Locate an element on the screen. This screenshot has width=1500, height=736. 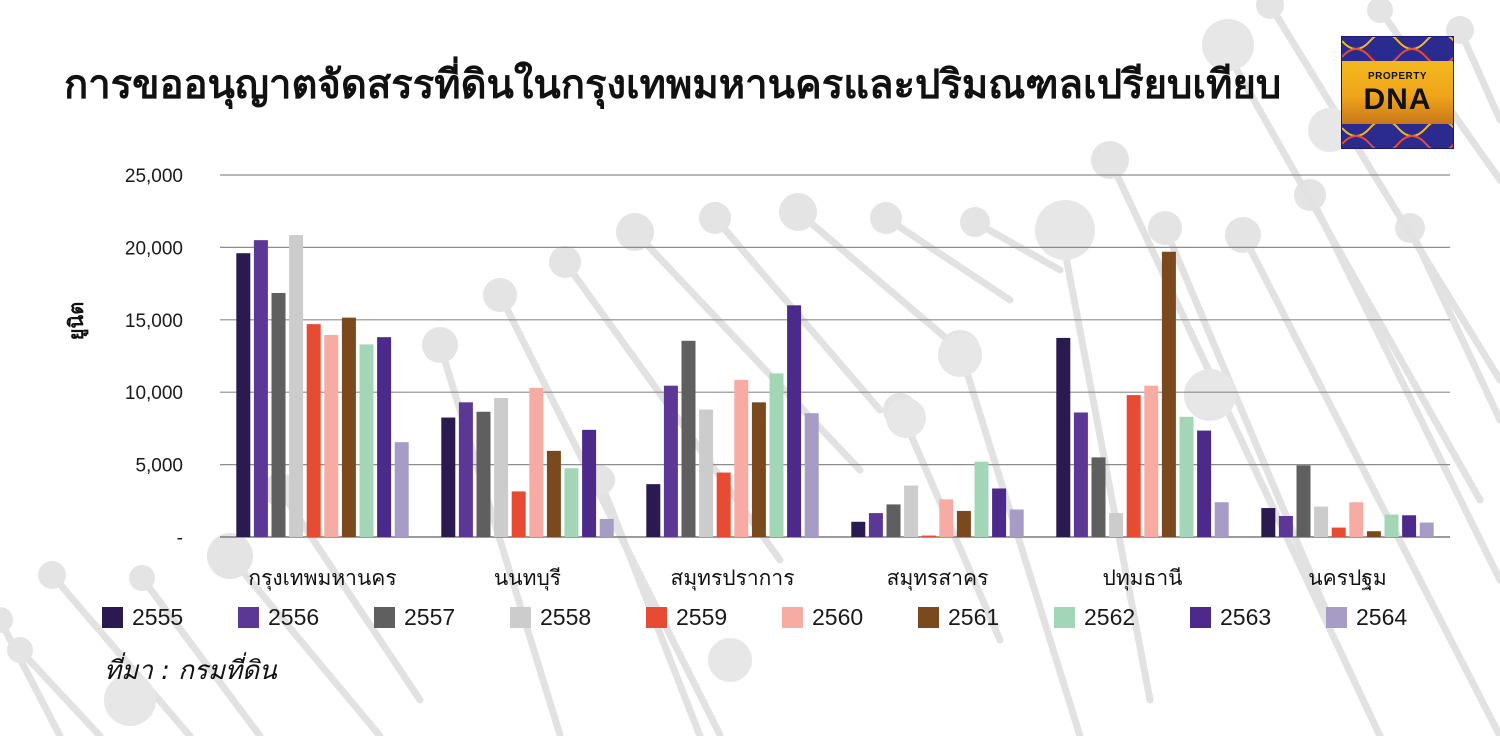
x-tick-label: นครปฐม is located at coordinates (1347, 578).